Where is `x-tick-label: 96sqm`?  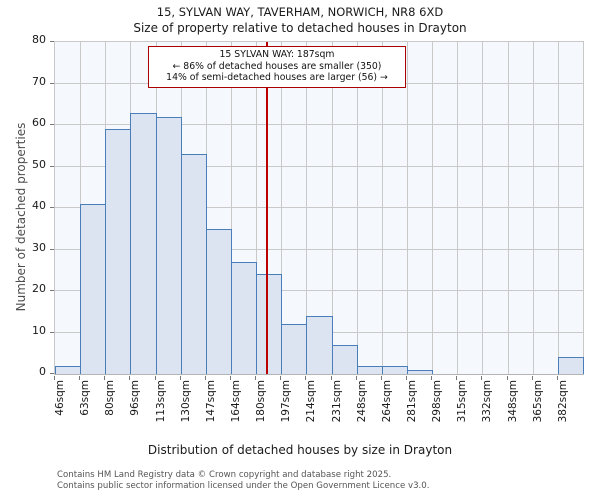 x-tick-label: 96sqm is located at coordinates (135, 398).